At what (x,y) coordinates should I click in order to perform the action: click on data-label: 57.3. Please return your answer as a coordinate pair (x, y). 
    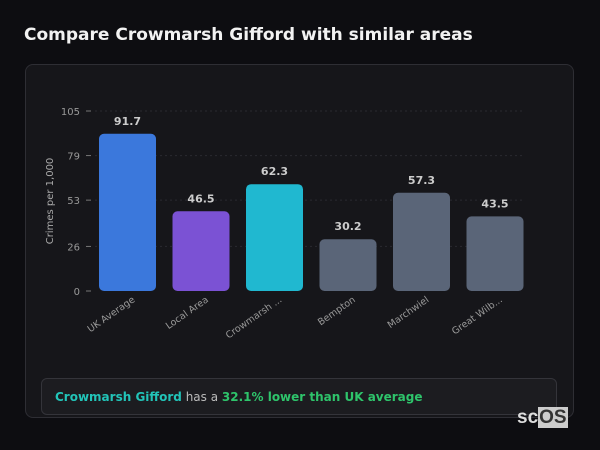
    Looking at the image, I should click on (421, 180).